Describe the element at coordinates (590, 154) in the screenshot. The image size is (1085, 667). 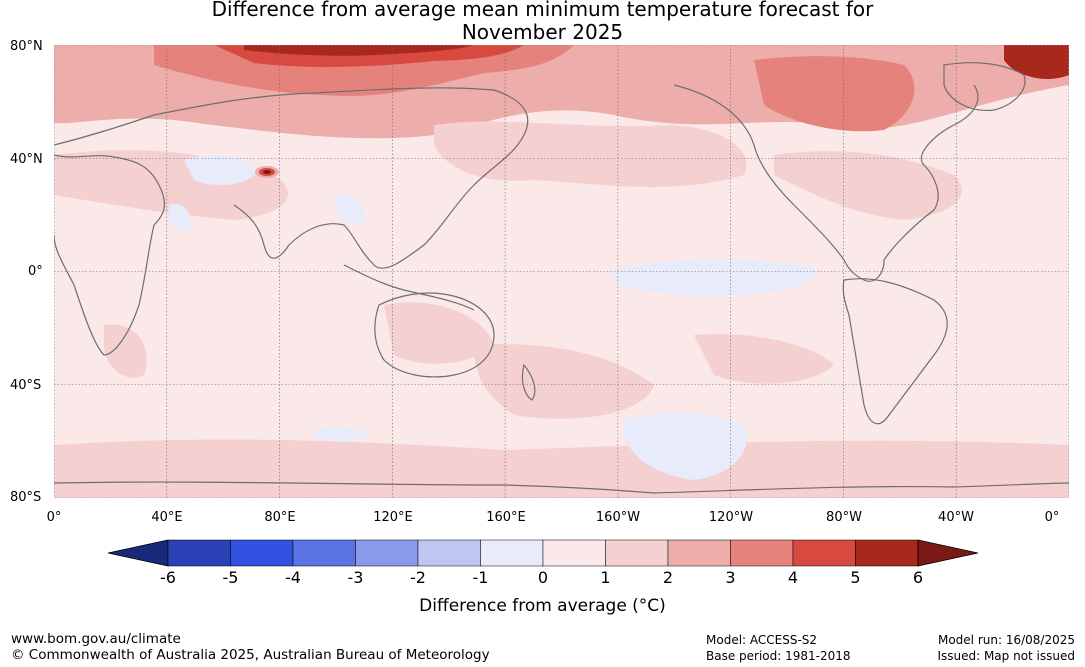
I see `north-pacific-warm` at that location.